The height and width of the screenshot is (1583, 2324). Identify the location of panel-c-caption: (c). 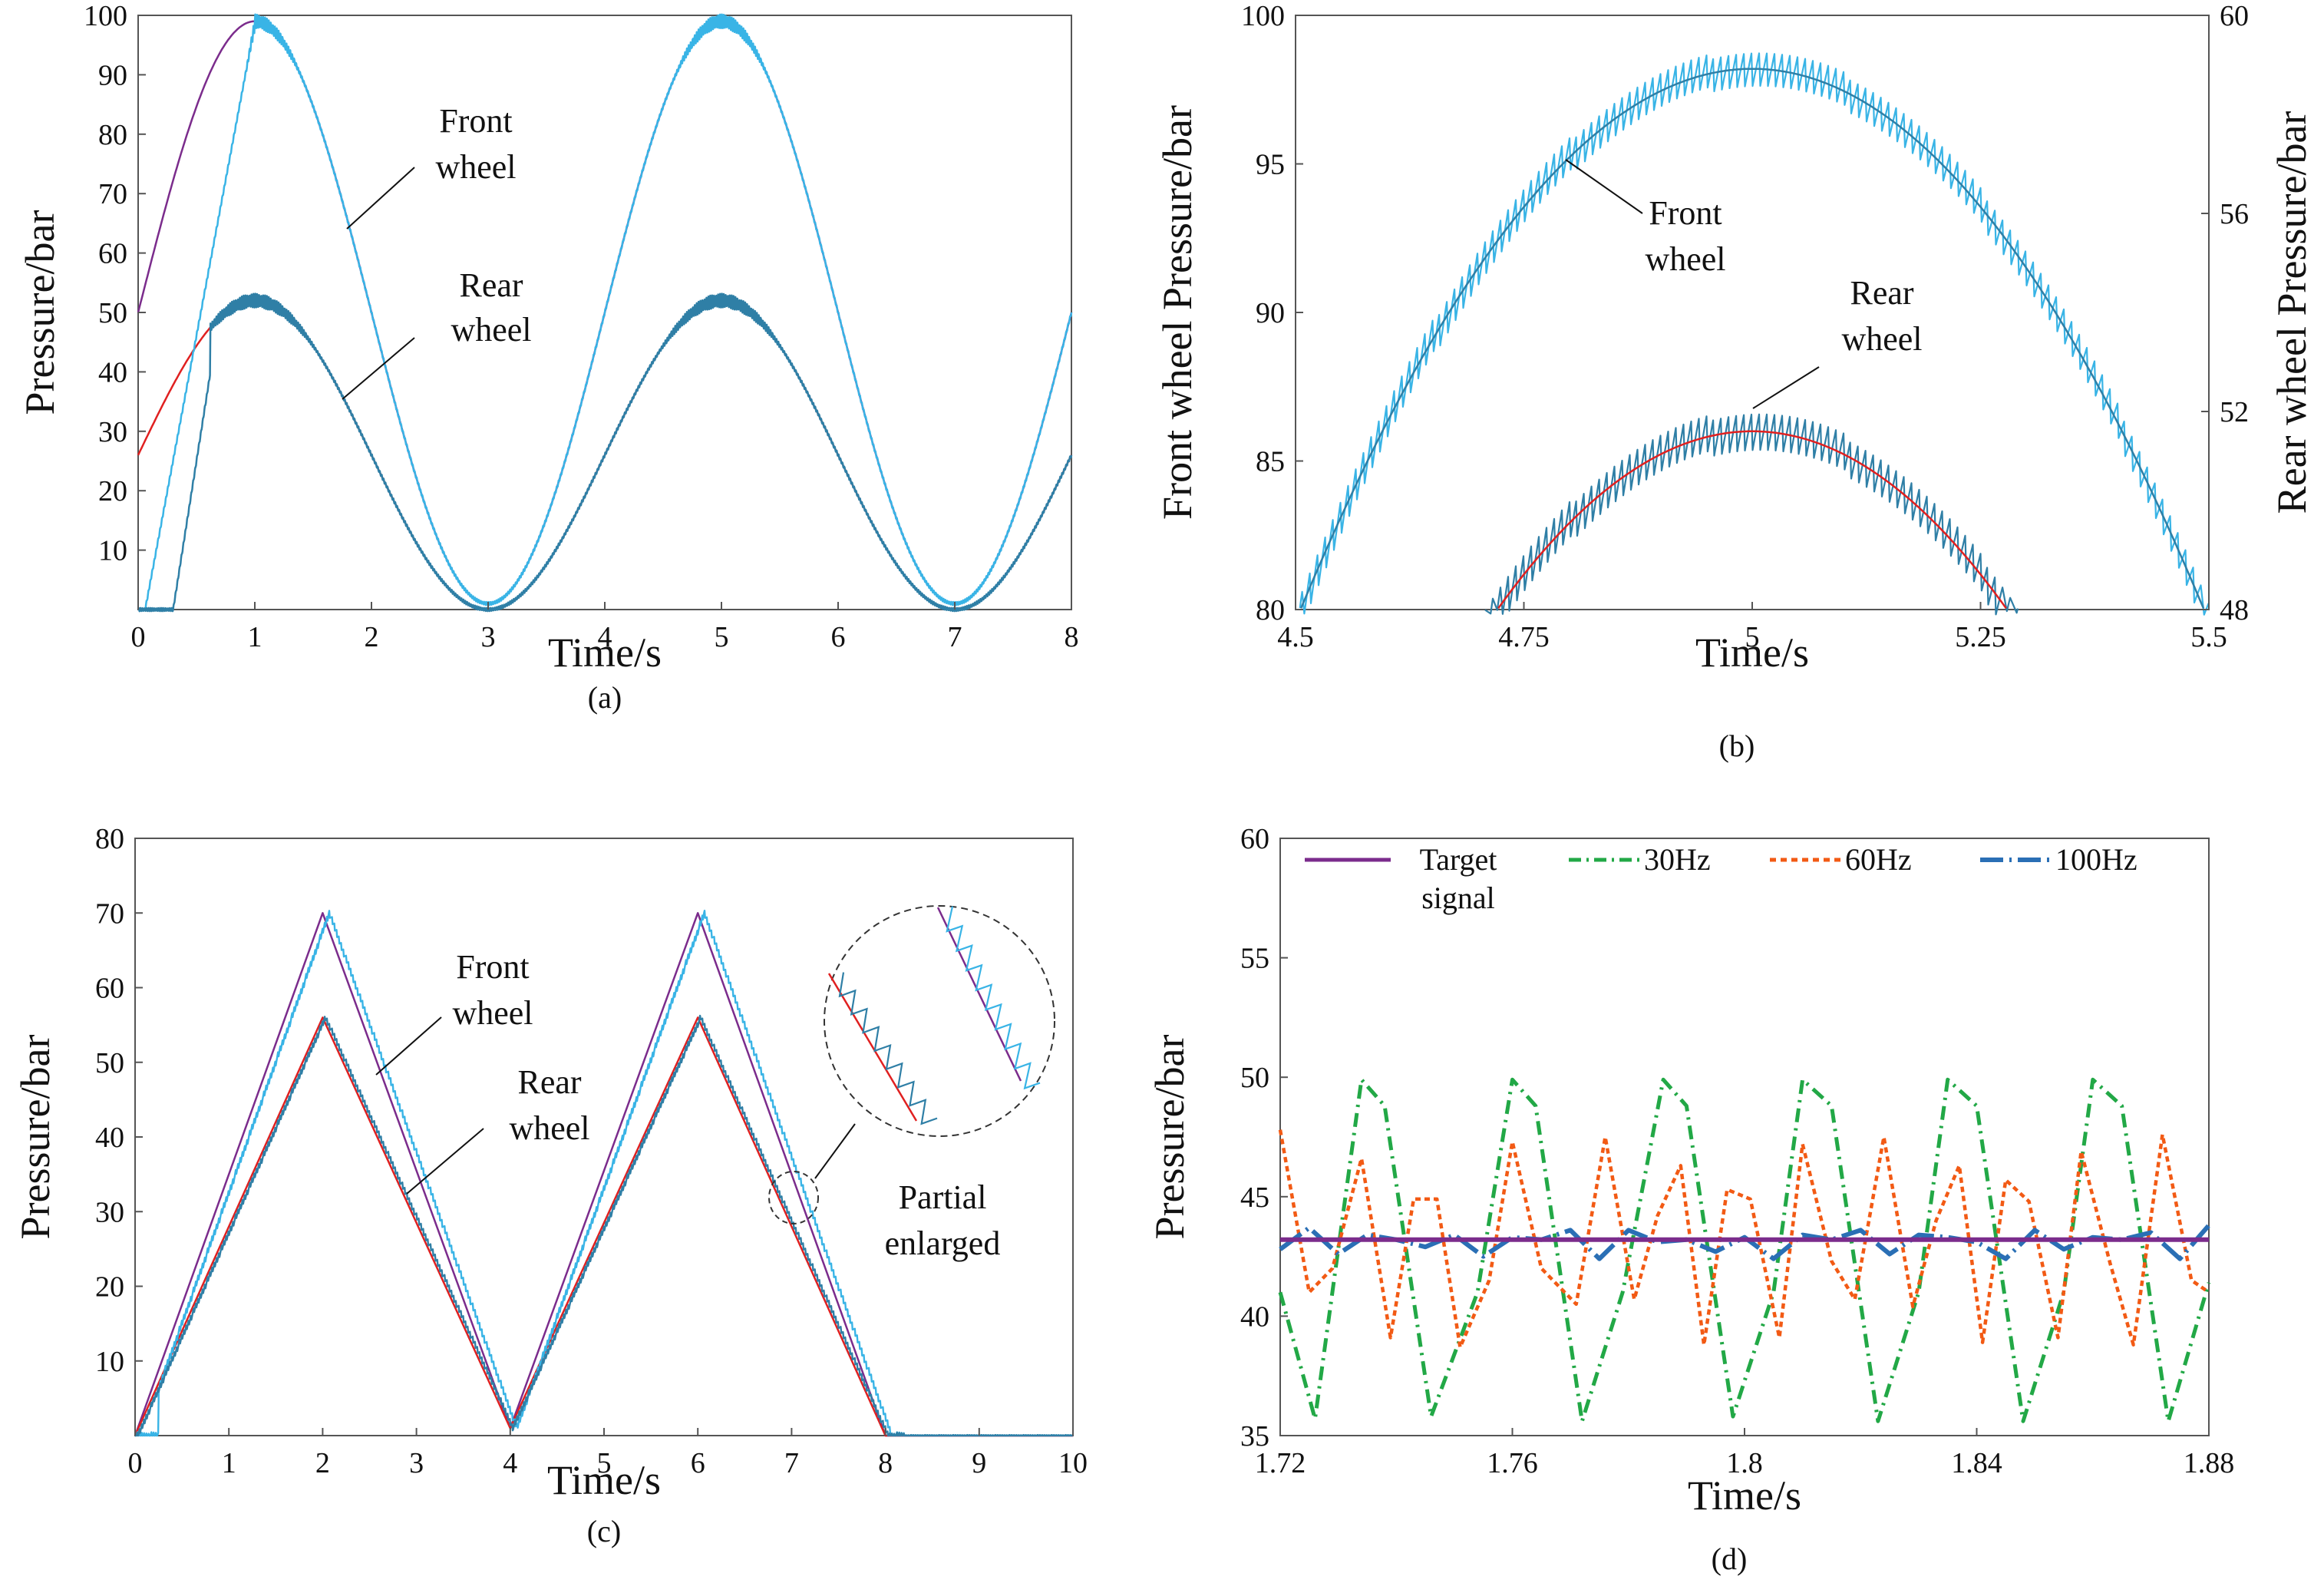
(604, 1531).